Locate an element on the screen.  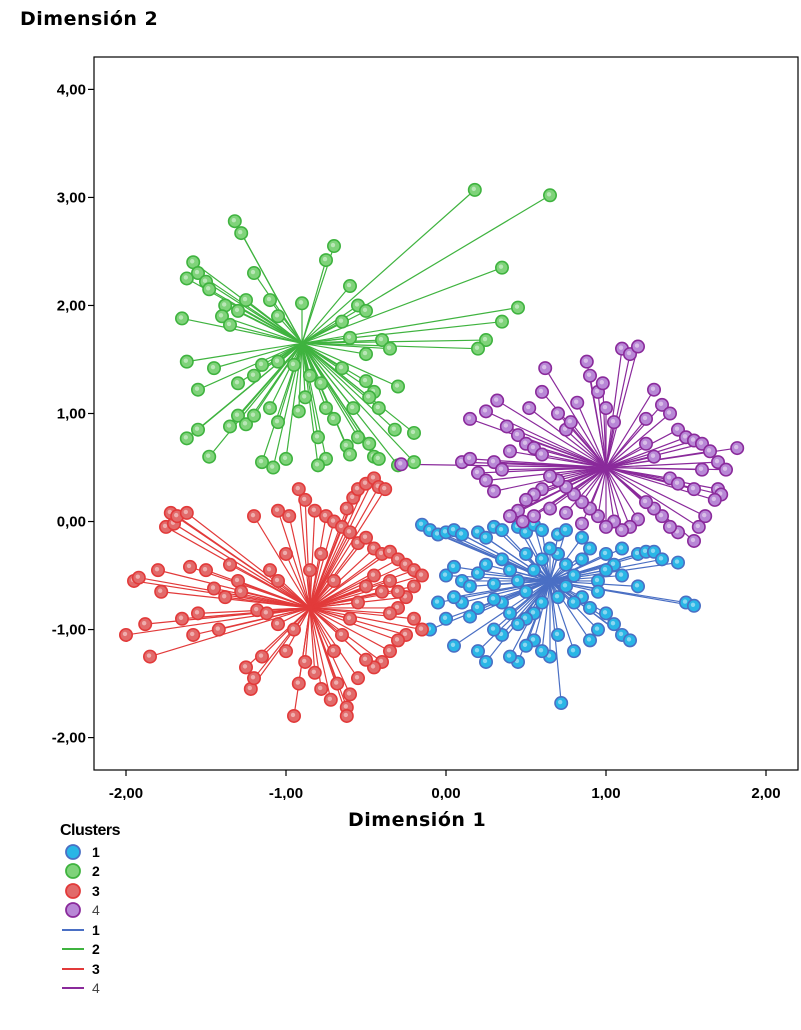
x-tick-label: 2,00 is located at coordinates (765, 792).